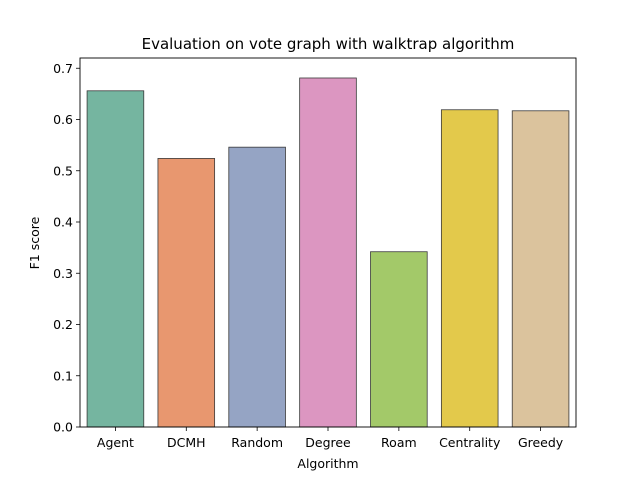 The width and height of the screenshot is (640, 480). What do you see at coordinates (63, 222) in the screenshot?
I see `y-tick-label: 0.4` at bounding box center [63, 222].